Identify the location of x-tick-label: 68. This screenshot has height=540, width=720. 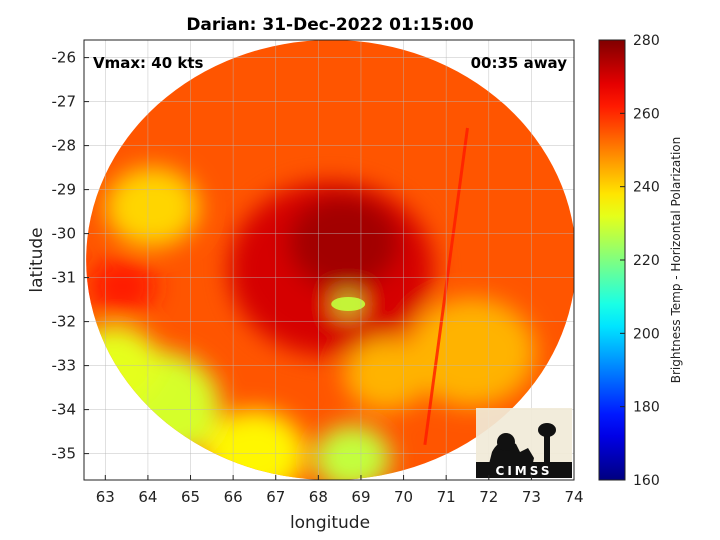
(318, 497).